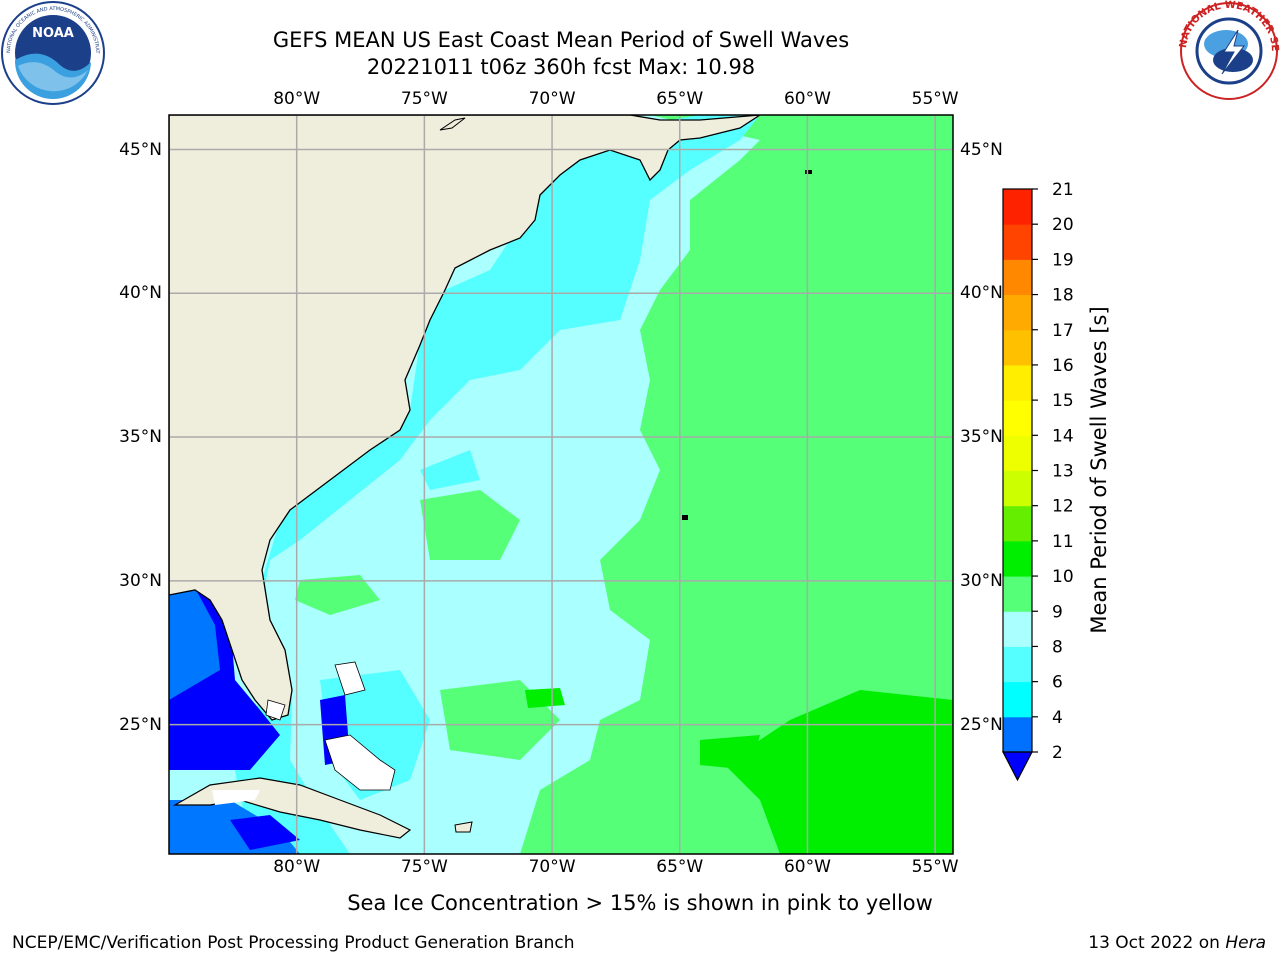 Image resolution: width=1280 pixels, height=960 pixels. What do you see at coordinates (1099, 469) in the screenshot?
I see `colorbar-label: Mean Period of Swell Waves [s]` at bounding box center [1099, 469].